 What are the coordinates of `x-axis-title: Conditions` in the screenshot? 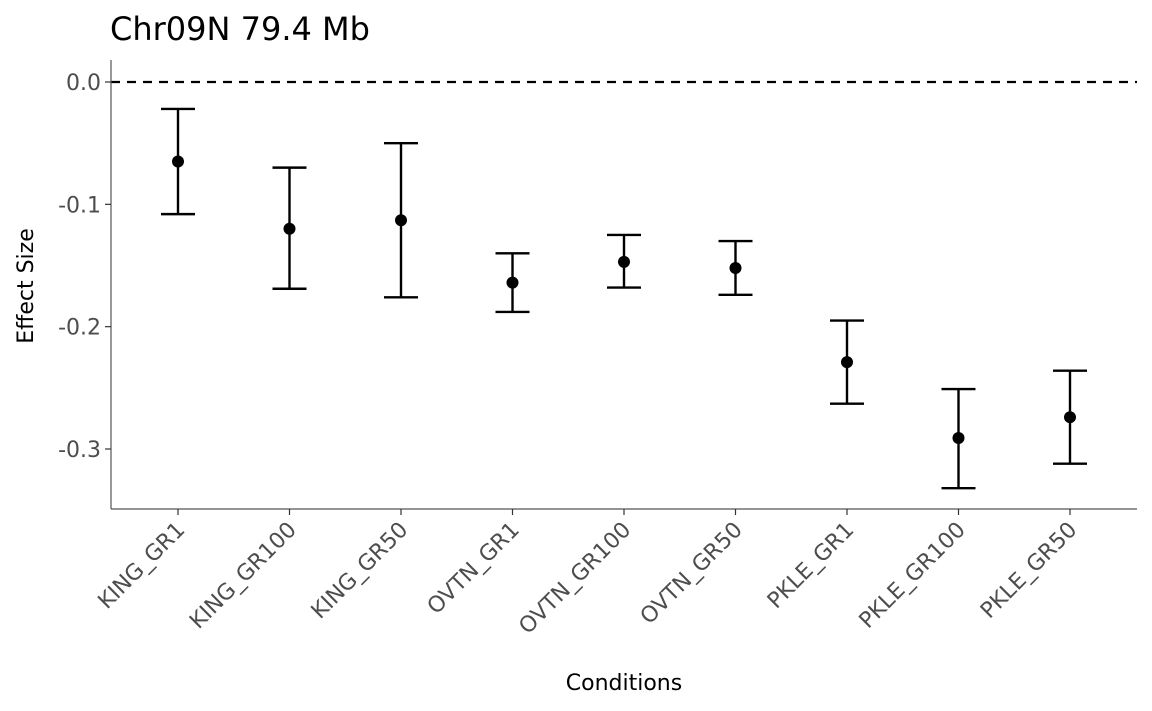 It's located at (624, 683).